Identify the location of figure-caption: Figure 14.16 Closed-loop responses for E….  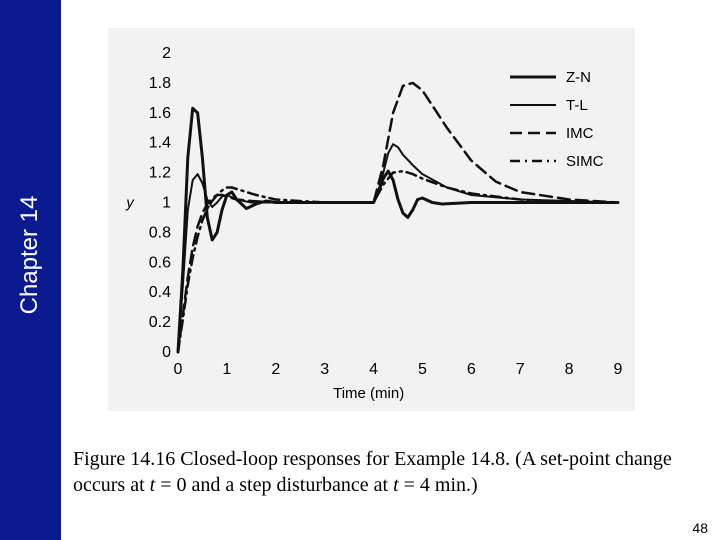
(385, 472).